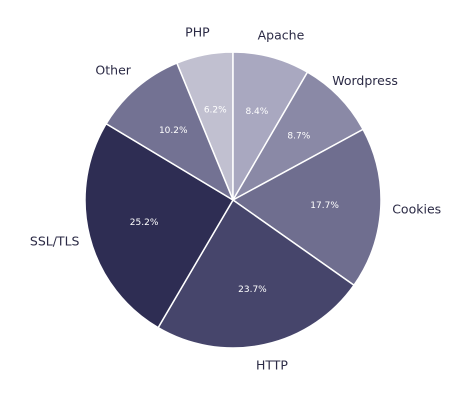 The image size is (474, 404). What do you see at coordinates (55, 240) in the screenshot?
I see `category-label: SSL/TLS` at bounding box center [55, 240].